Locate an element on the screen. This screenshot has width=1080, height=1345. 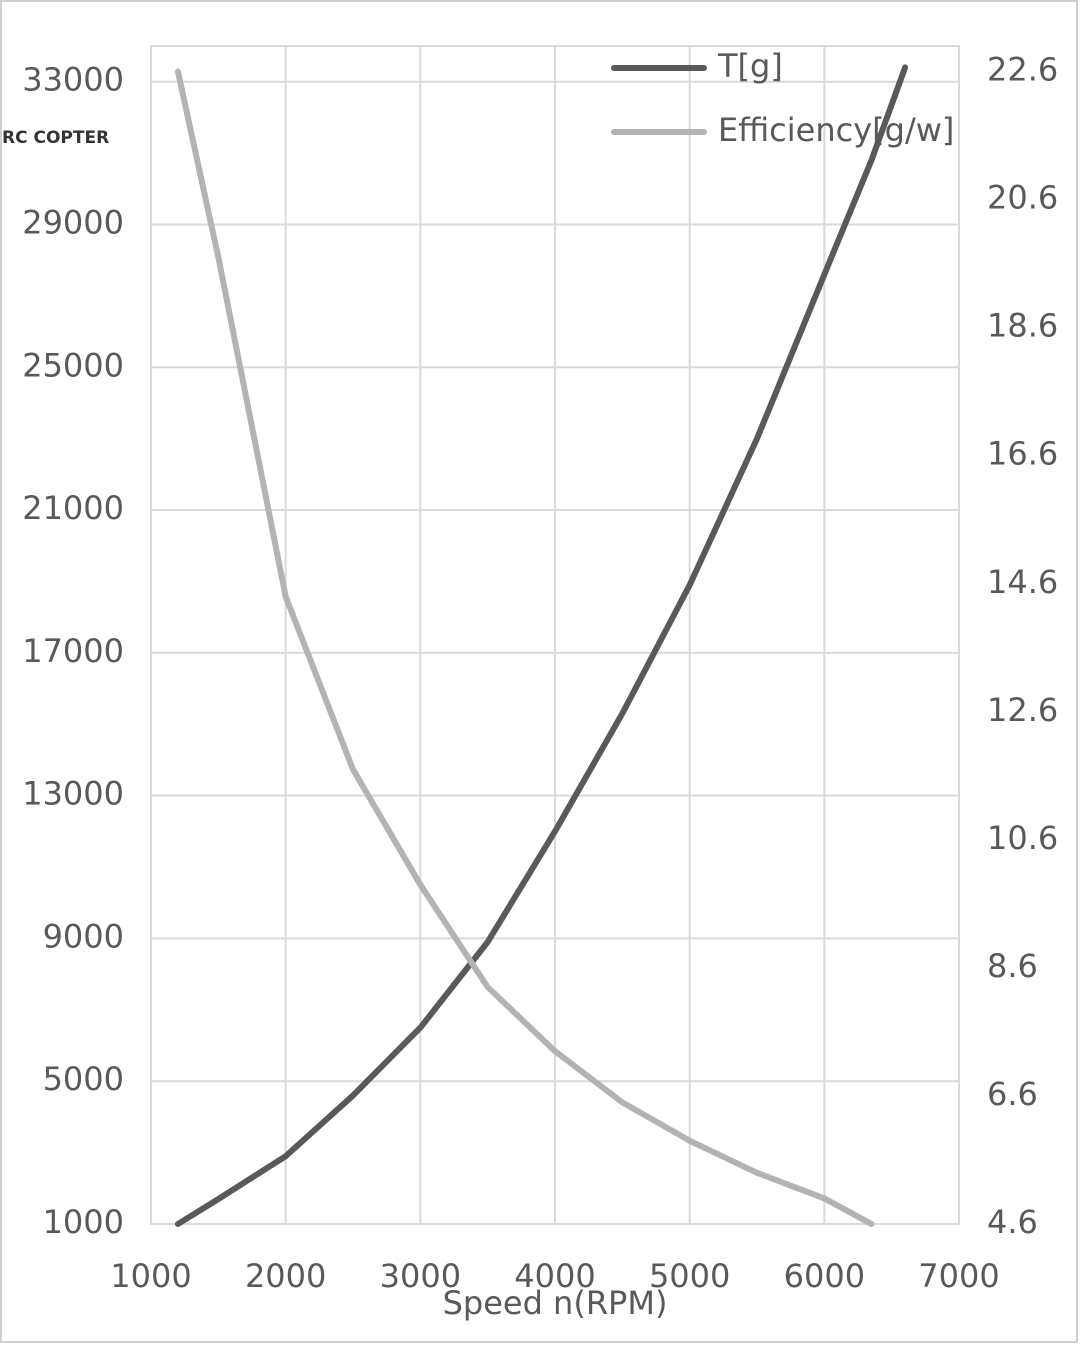
watermark: RC COPTER is located at coordinates (55, 138).